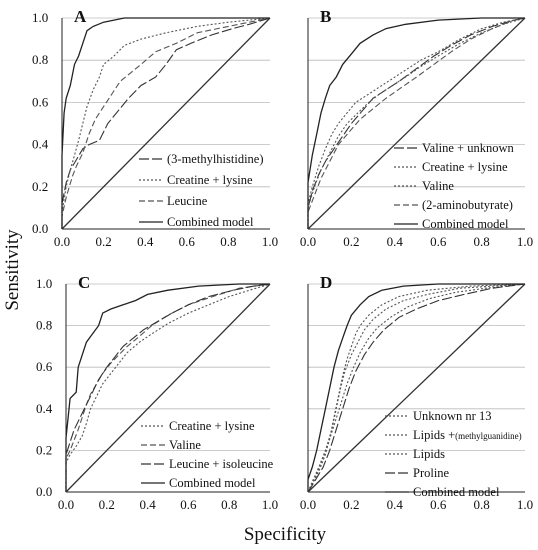 The image size is (538, 550). What do you see at coordinates (221, 464) in the screenshot?
I see `legend-entry: Leucine + isoleucine` at bounding box center [221, 464].